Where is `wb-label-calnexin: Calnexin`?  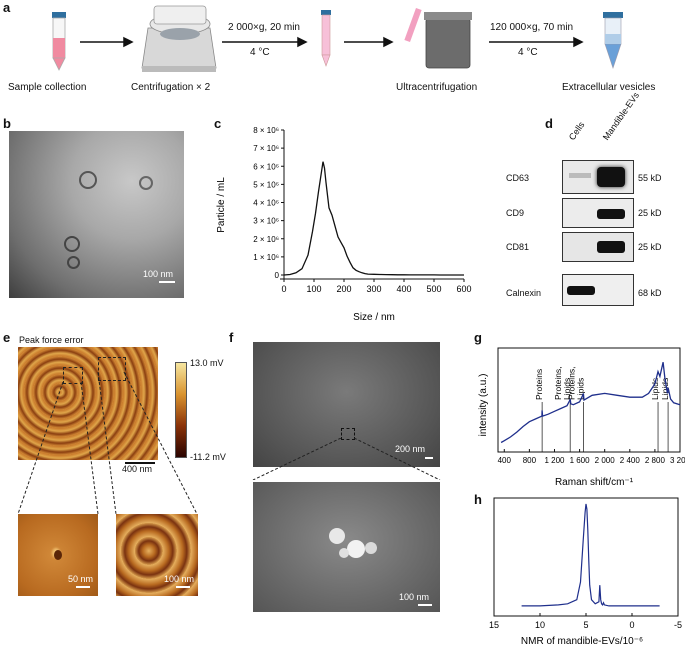
wb-label-calnexin: Calnexin is located at coordinates (524, 293).